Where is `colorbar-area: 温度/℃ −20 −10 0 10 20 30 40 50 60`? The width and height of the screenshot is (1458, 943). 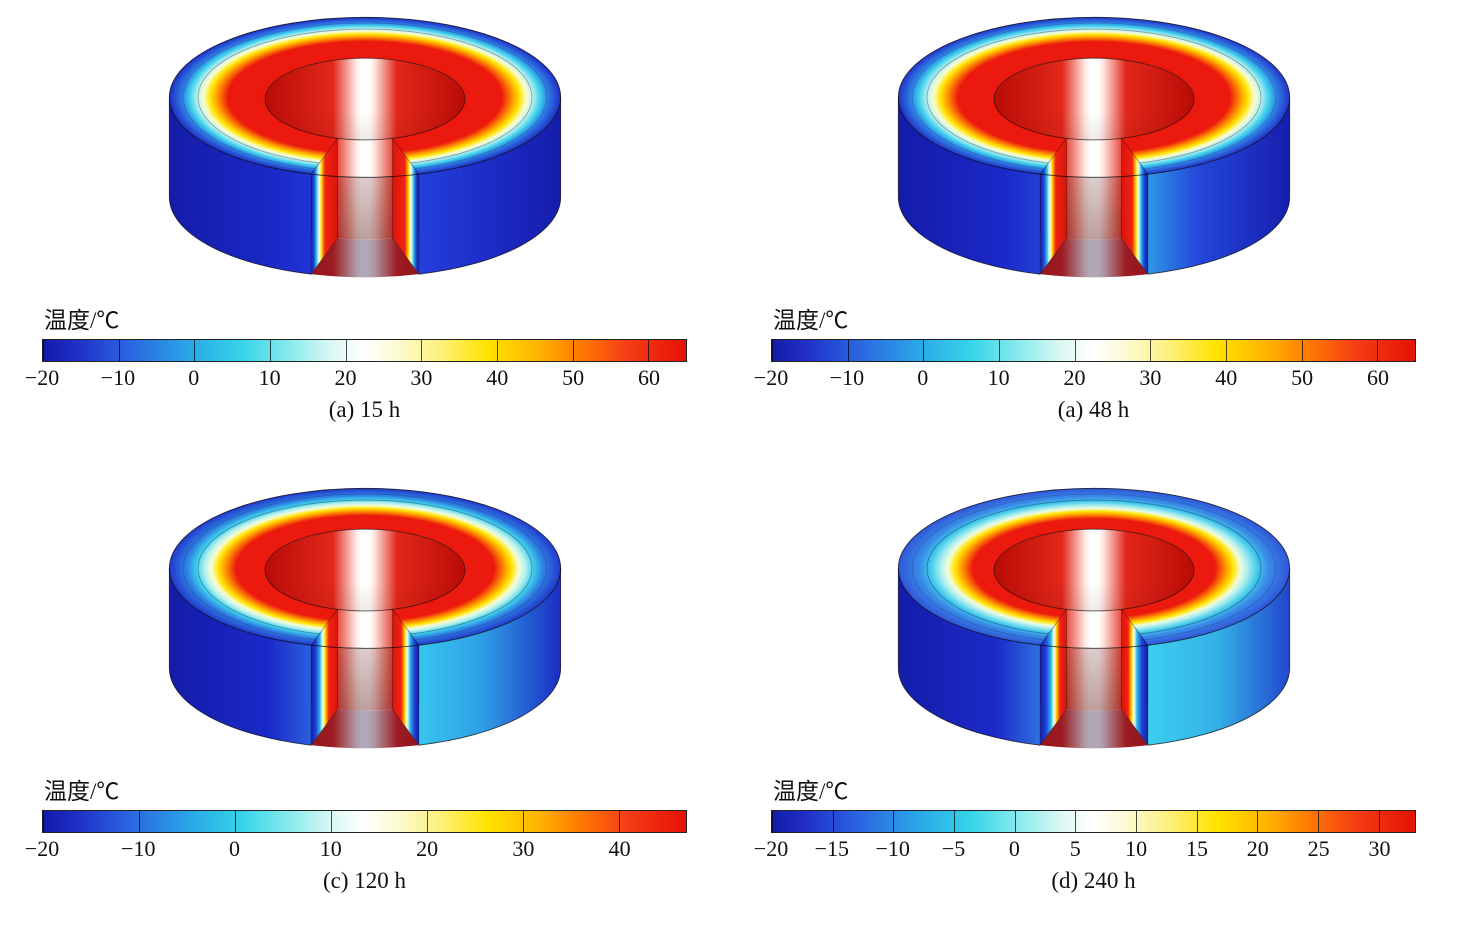 colorbar-area: 温度/℃ −20 −10 0 10 20 30 40 50 60 is located at coordinates (356, 350).